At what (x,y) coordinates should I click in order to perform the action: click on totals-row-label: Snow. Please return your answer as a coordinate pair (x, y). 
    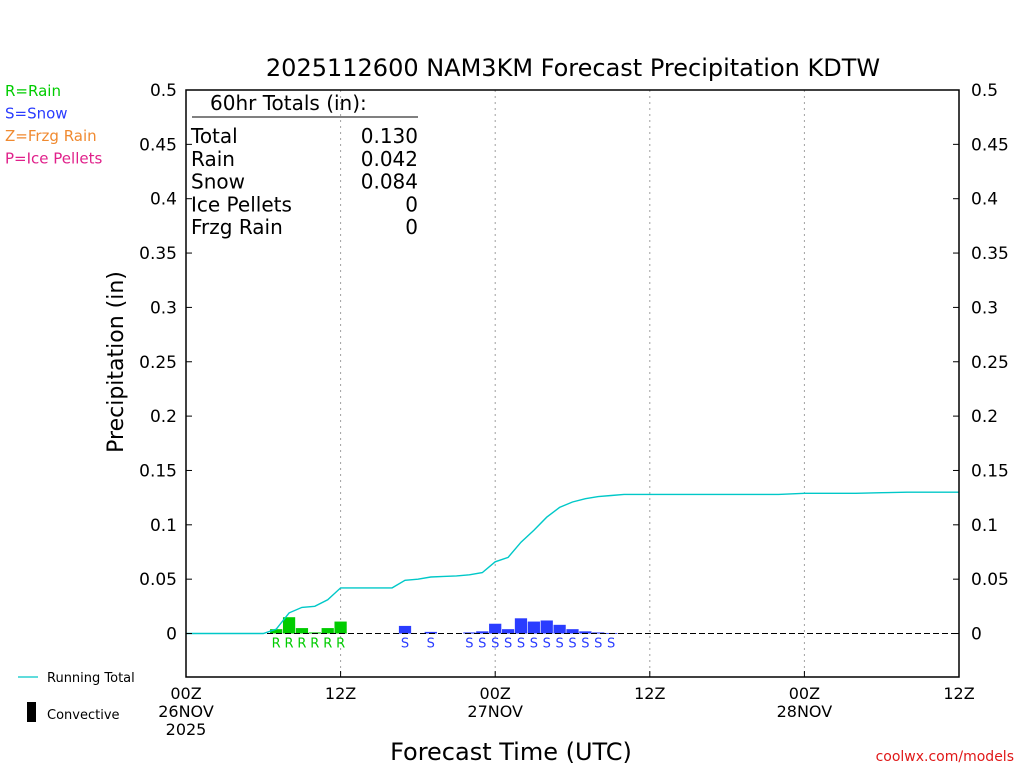
    Looking at the image, I should click on (218, 182).